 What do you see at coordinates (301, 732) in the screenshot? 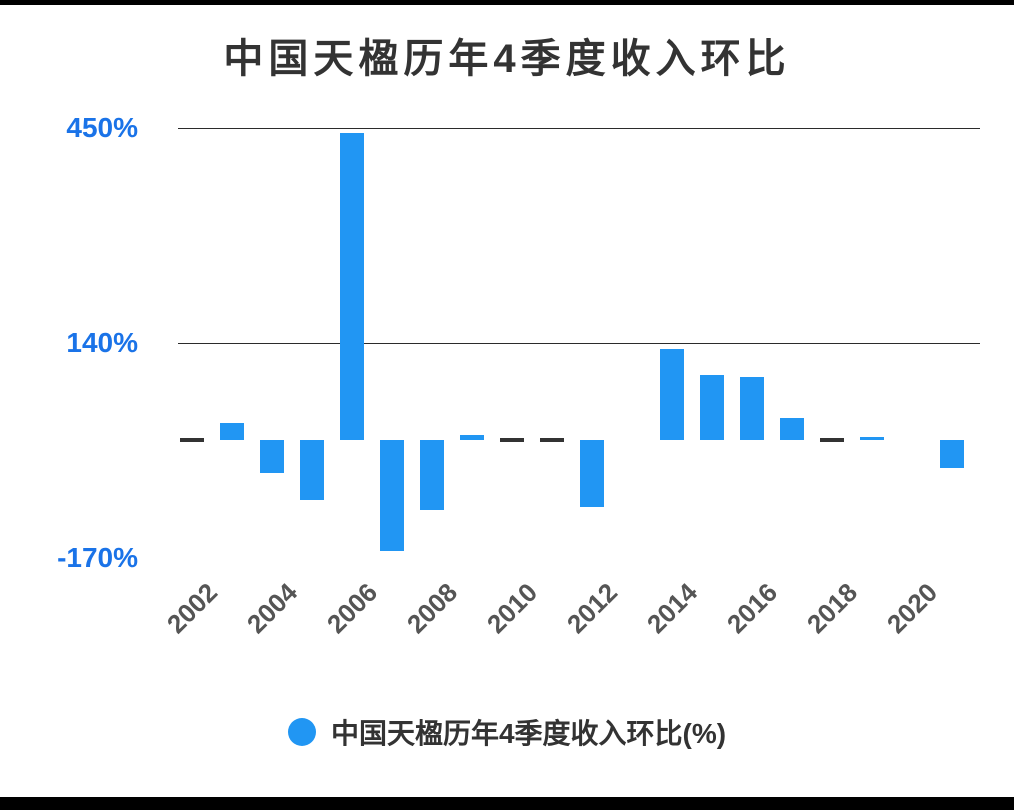
I see `legend-dot-icon` at bounding box center [301, 732].